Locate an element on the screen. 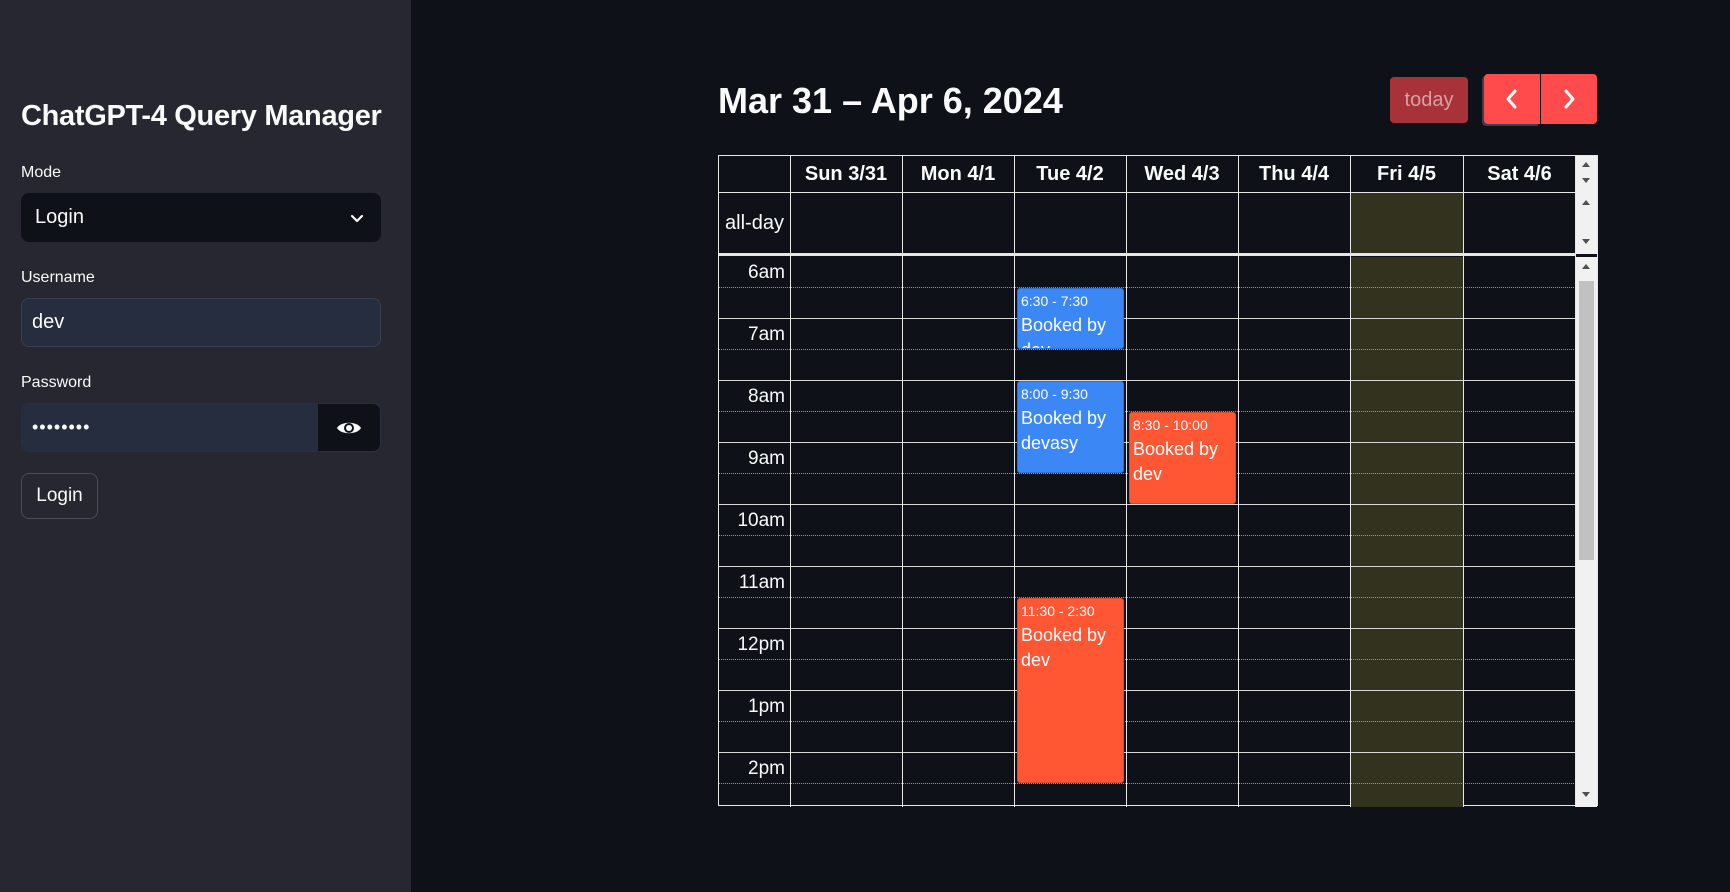 This screenshot has width=1730, height=892. chevron-right-icon is located at coordinates (1569, 99).